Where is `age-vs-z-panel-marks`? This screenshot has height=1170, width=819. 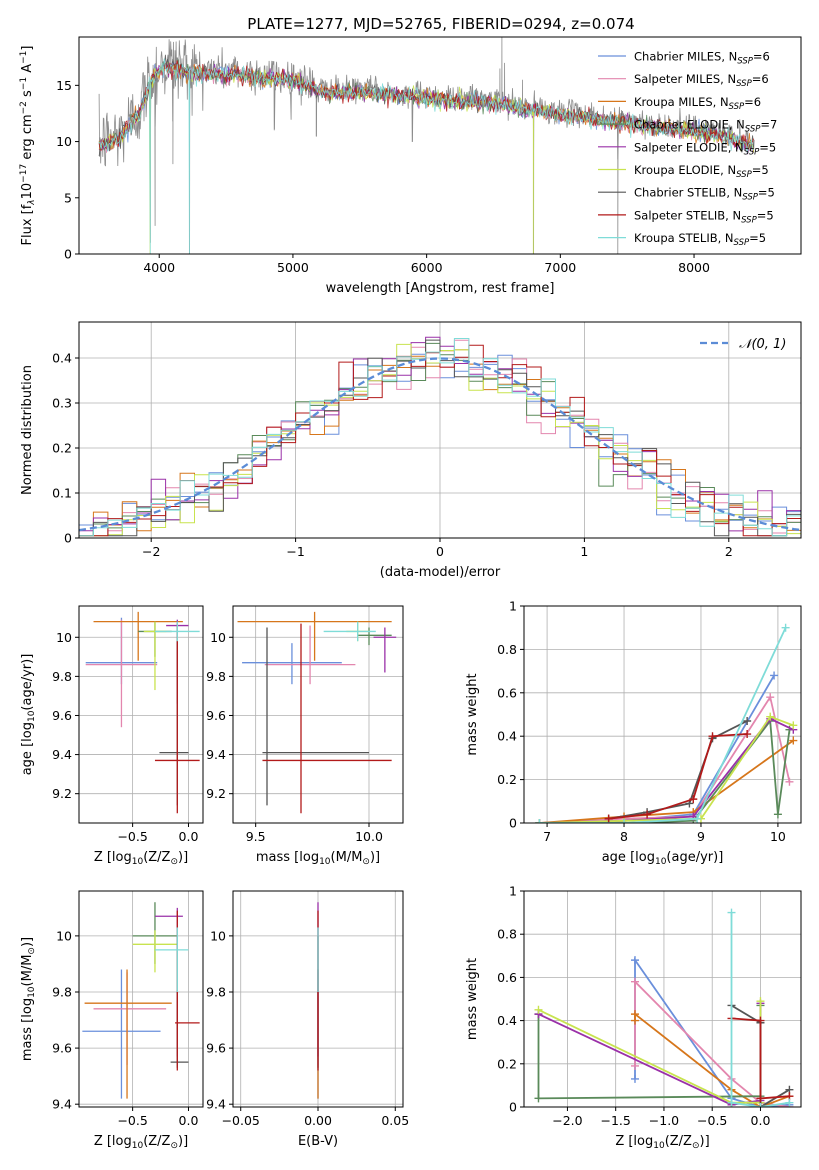
age-vs-z-panel-marks is located at coordinates (142, 712).